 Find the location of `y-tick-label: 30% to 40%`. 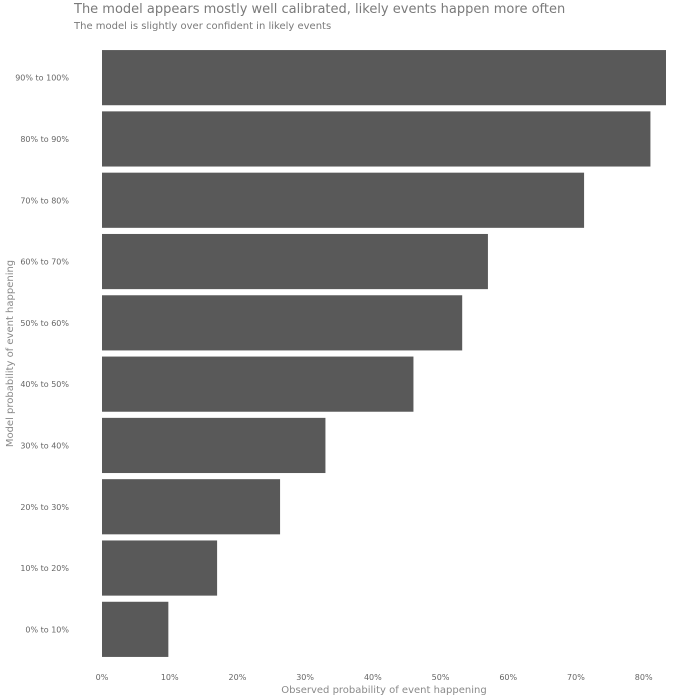

y-tick-label: 30% to 40% is located at coordinates (44, 445).